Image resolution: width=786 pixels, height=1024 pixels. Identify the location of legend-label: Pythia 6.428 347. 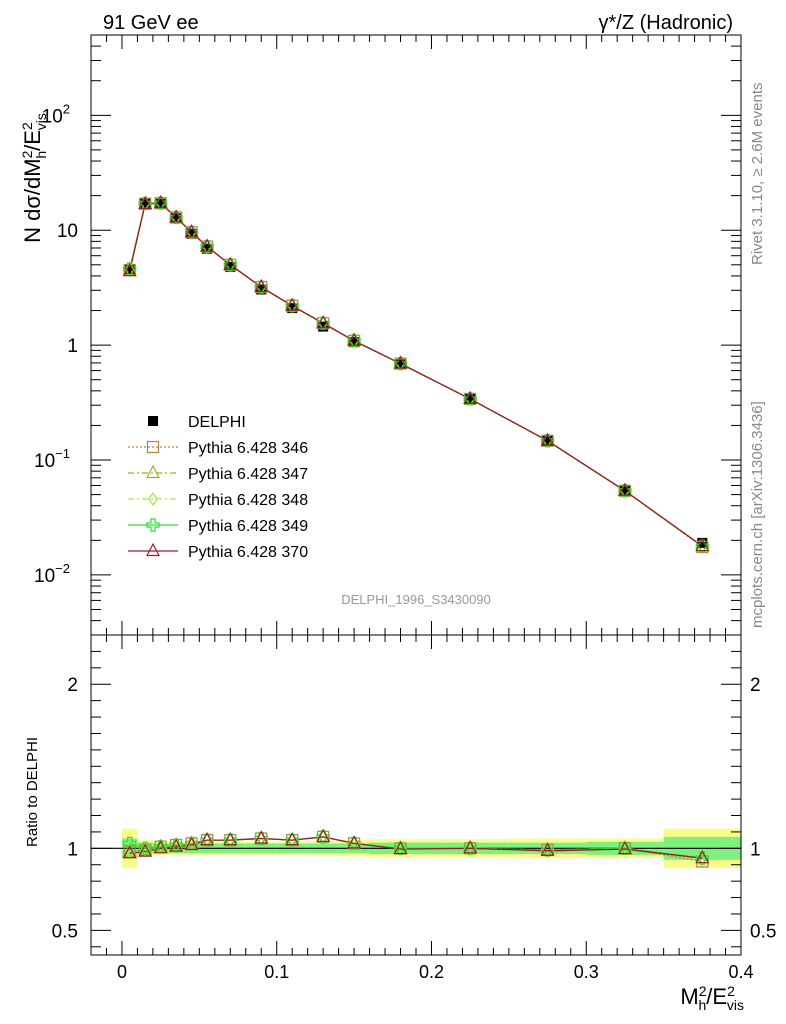
(248, 474).